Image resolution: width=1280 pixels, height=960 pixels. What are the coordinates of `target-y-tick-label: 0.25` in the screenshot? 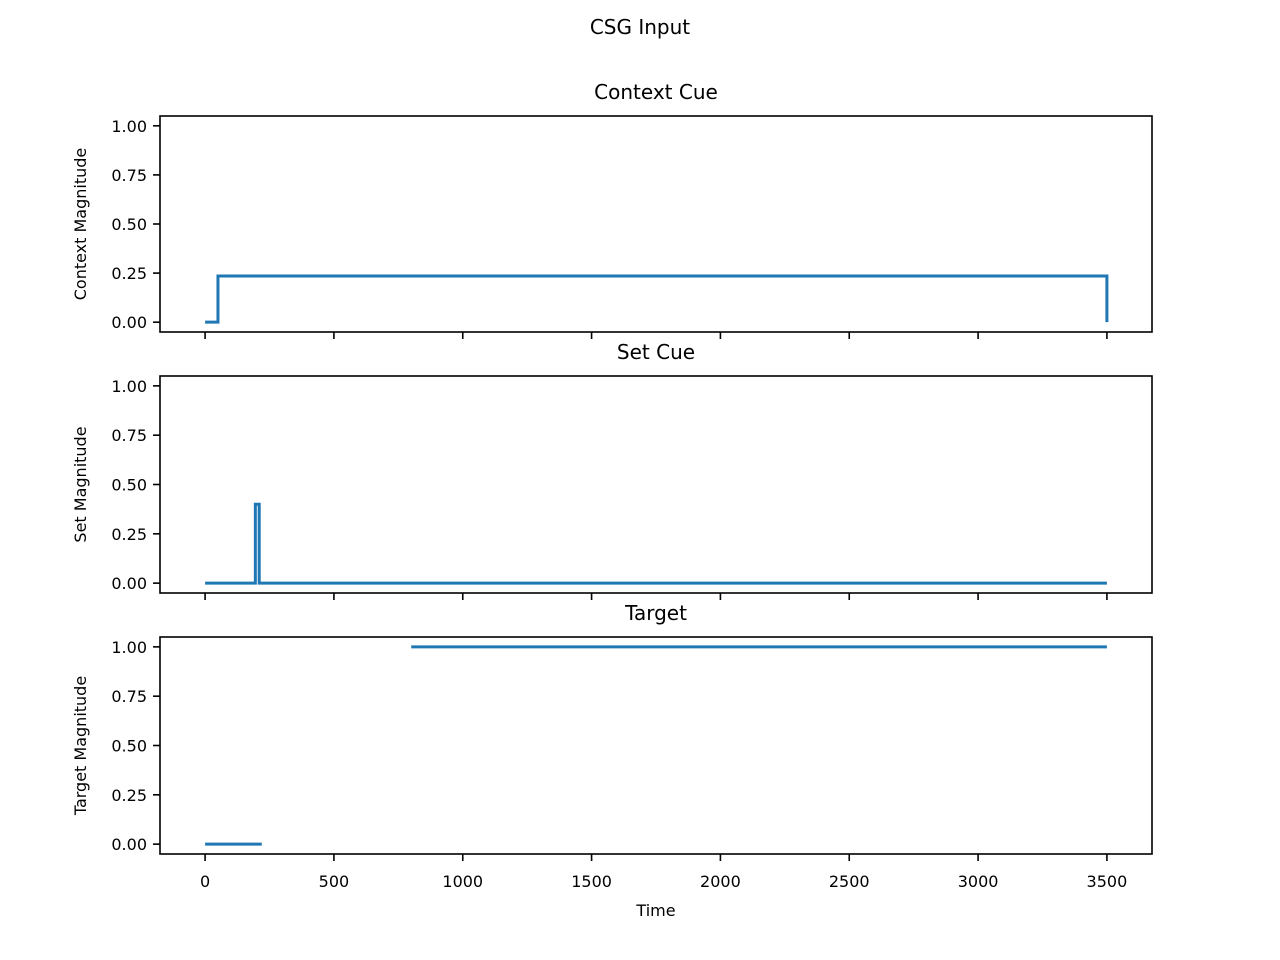 It's located at (129, 795).